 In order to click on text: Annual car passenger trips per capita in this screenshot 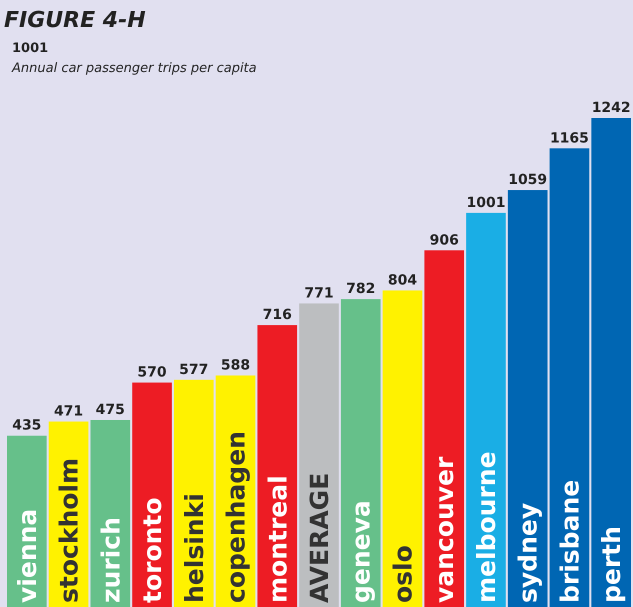, I will do `click(134, 68)`.